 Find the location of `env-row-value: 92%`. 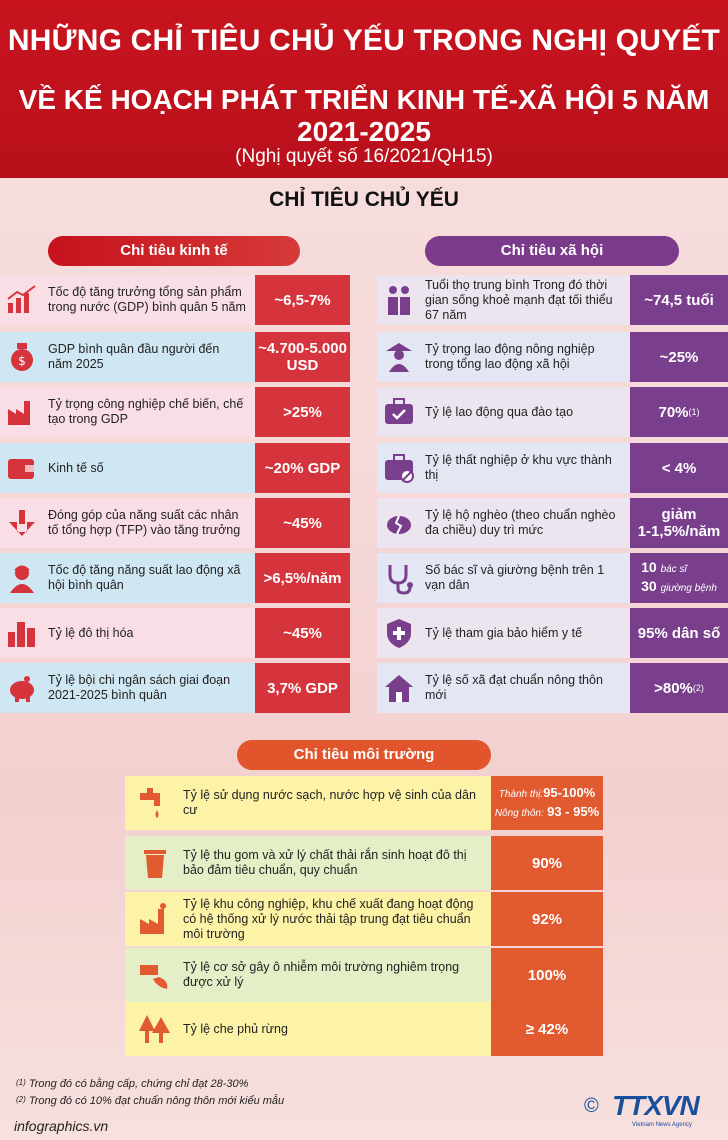

env-row-value: 92% is located at coordinates (547, 919).